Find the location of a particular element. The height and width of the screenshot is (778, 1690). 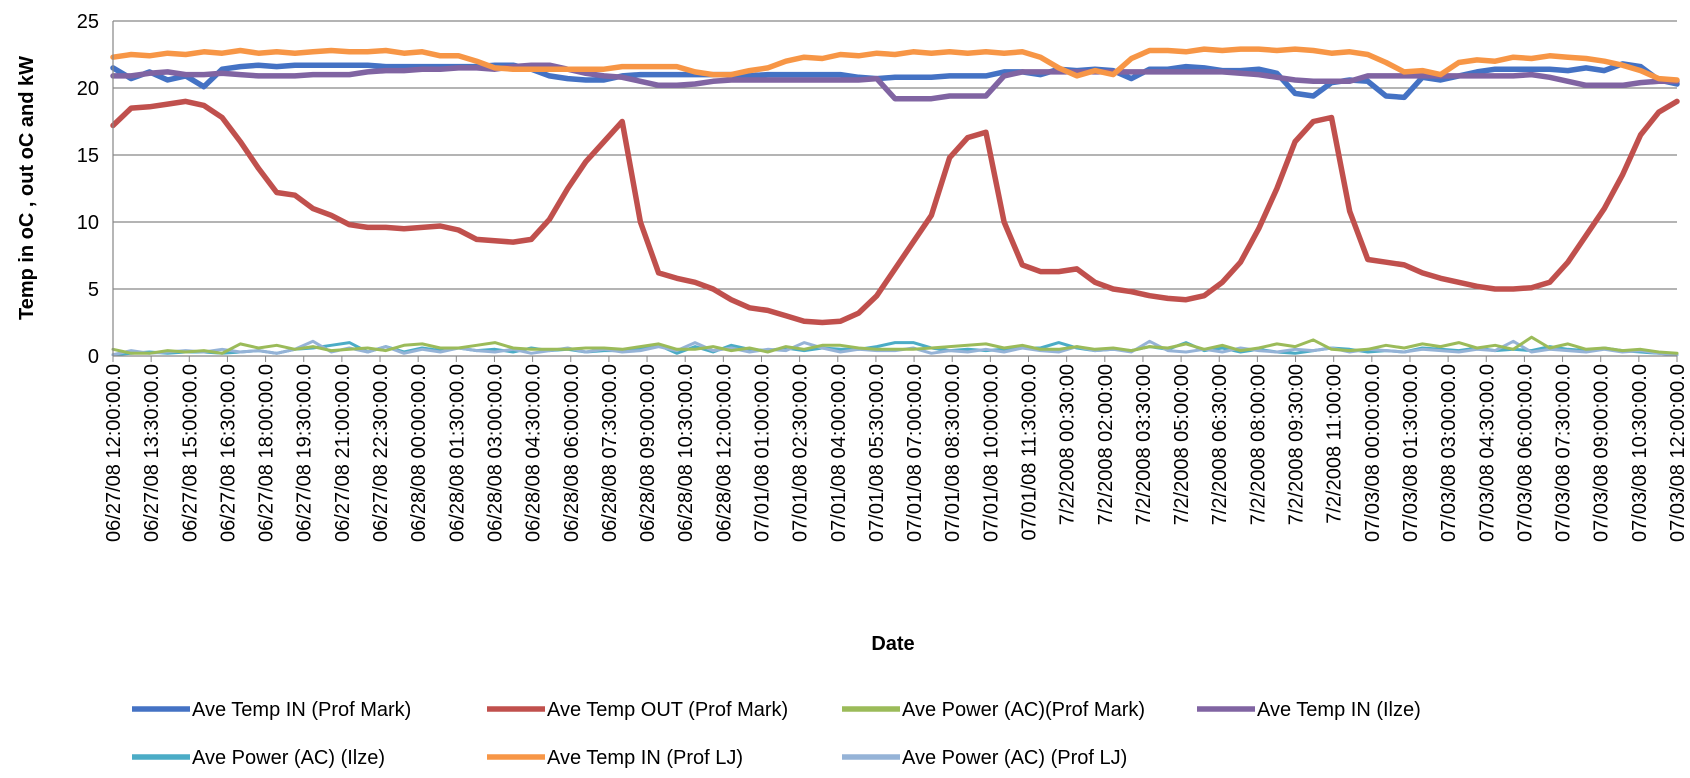

x-tick-label: 07/01/08 10:00:00.0 is located at coordinates (991, 453).